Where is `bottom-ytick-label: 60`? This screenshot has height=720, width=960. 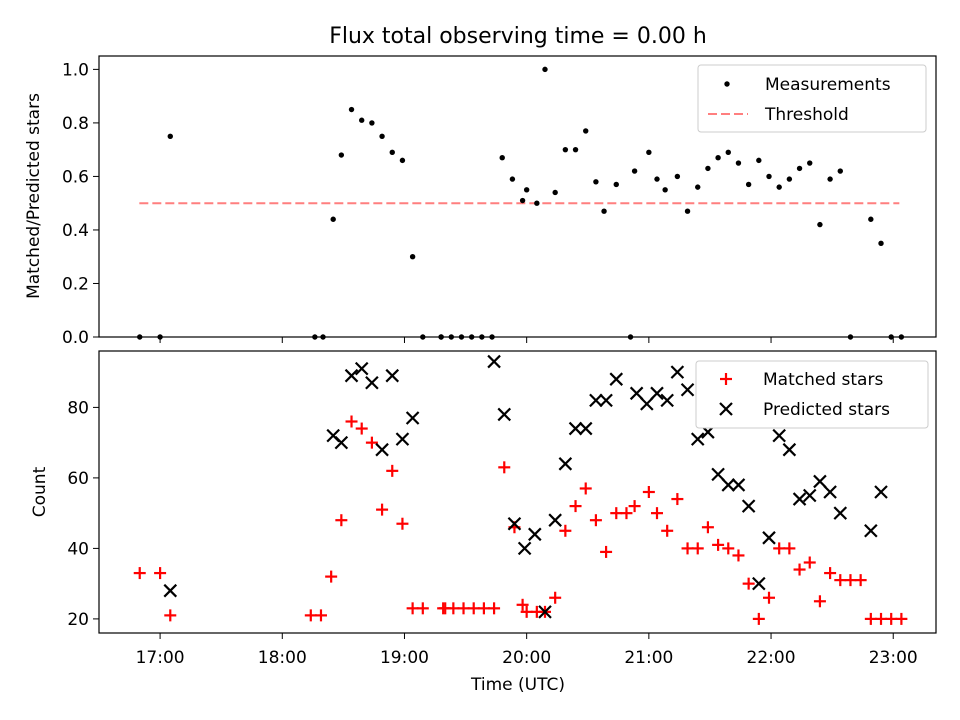
bottom-ytick-label: 60 is located at coordinates (78, 479).